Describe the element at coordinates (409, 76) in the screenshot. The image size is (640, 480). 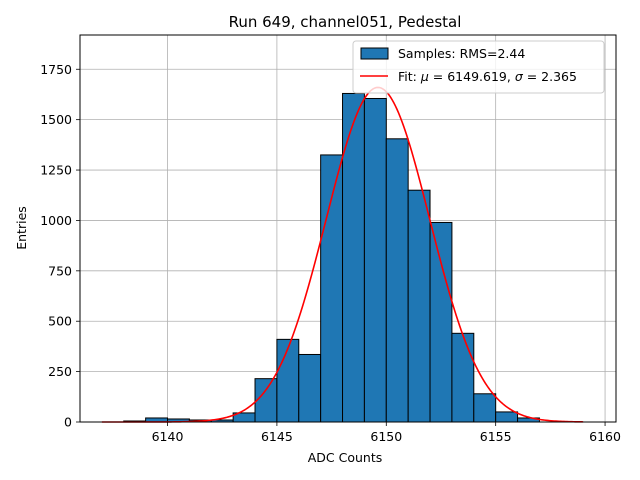
I see `legend-fit-prefix: Fit:` at that location.